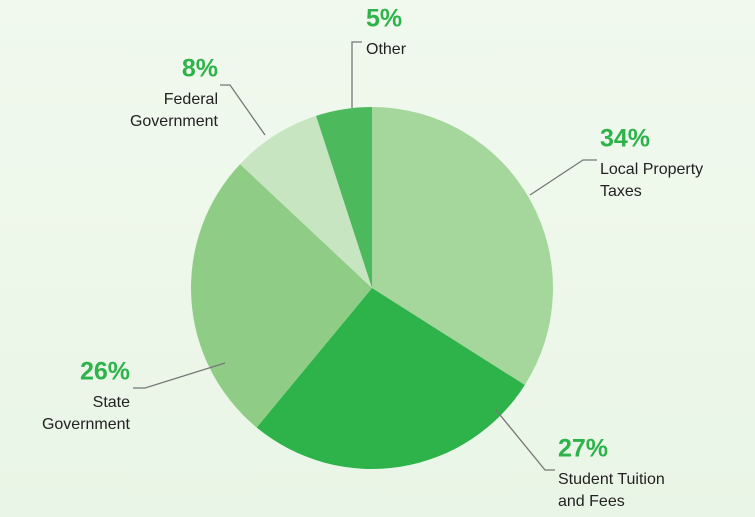 The width and height of the screenshot is (755, 517). What do you see at coordinates (105, 372) in the screenshot?
I see `value-label: 26%` at bounding box center [105, 372].